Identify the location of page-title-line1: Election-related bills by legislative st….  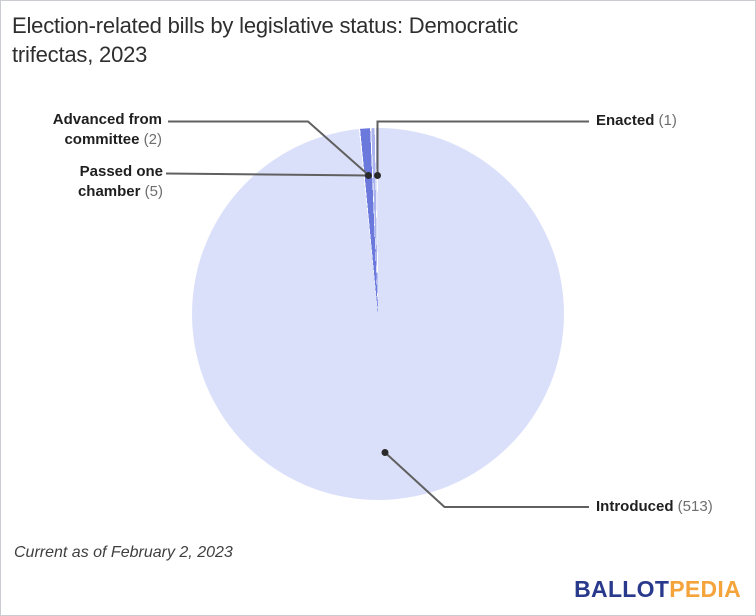
(265, 25).